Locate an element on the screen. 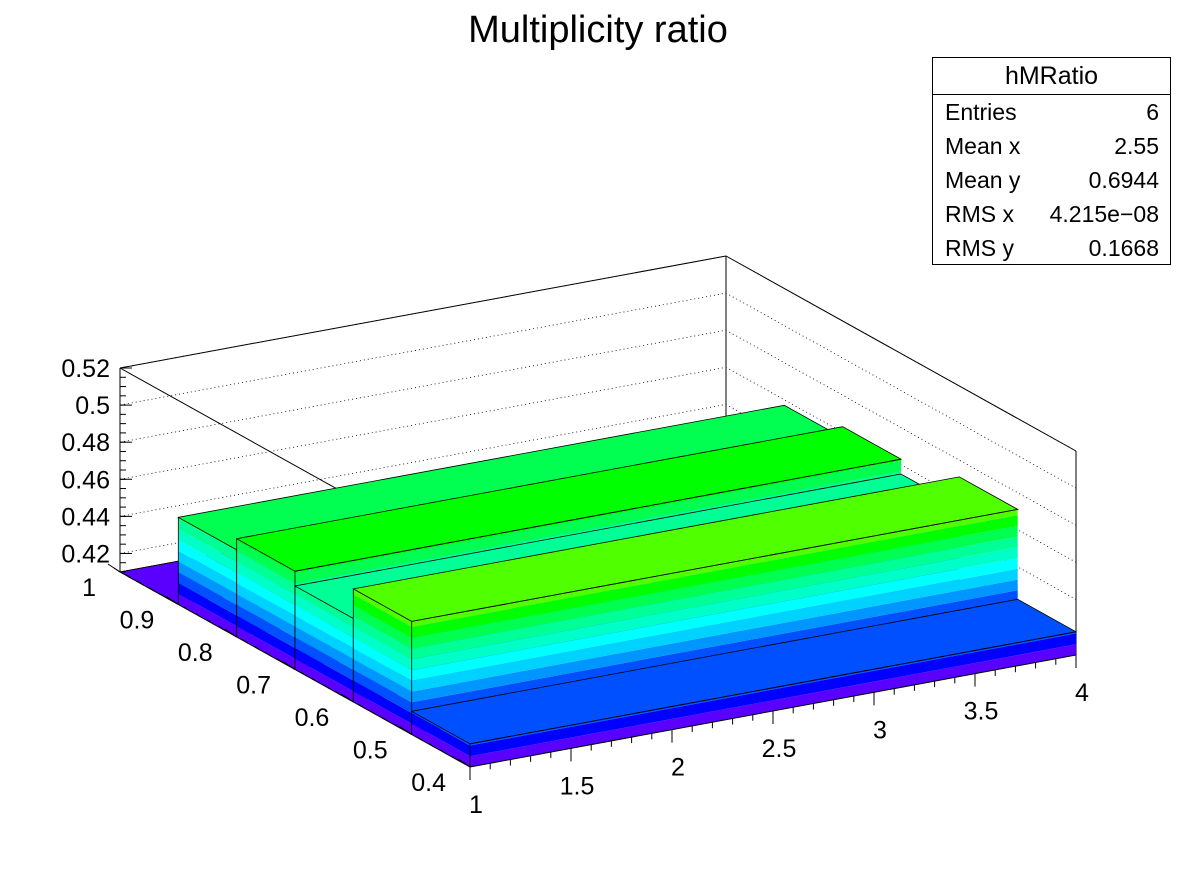  stats-row: RMS y 0.1668 is located at coordinates (1051, 248).